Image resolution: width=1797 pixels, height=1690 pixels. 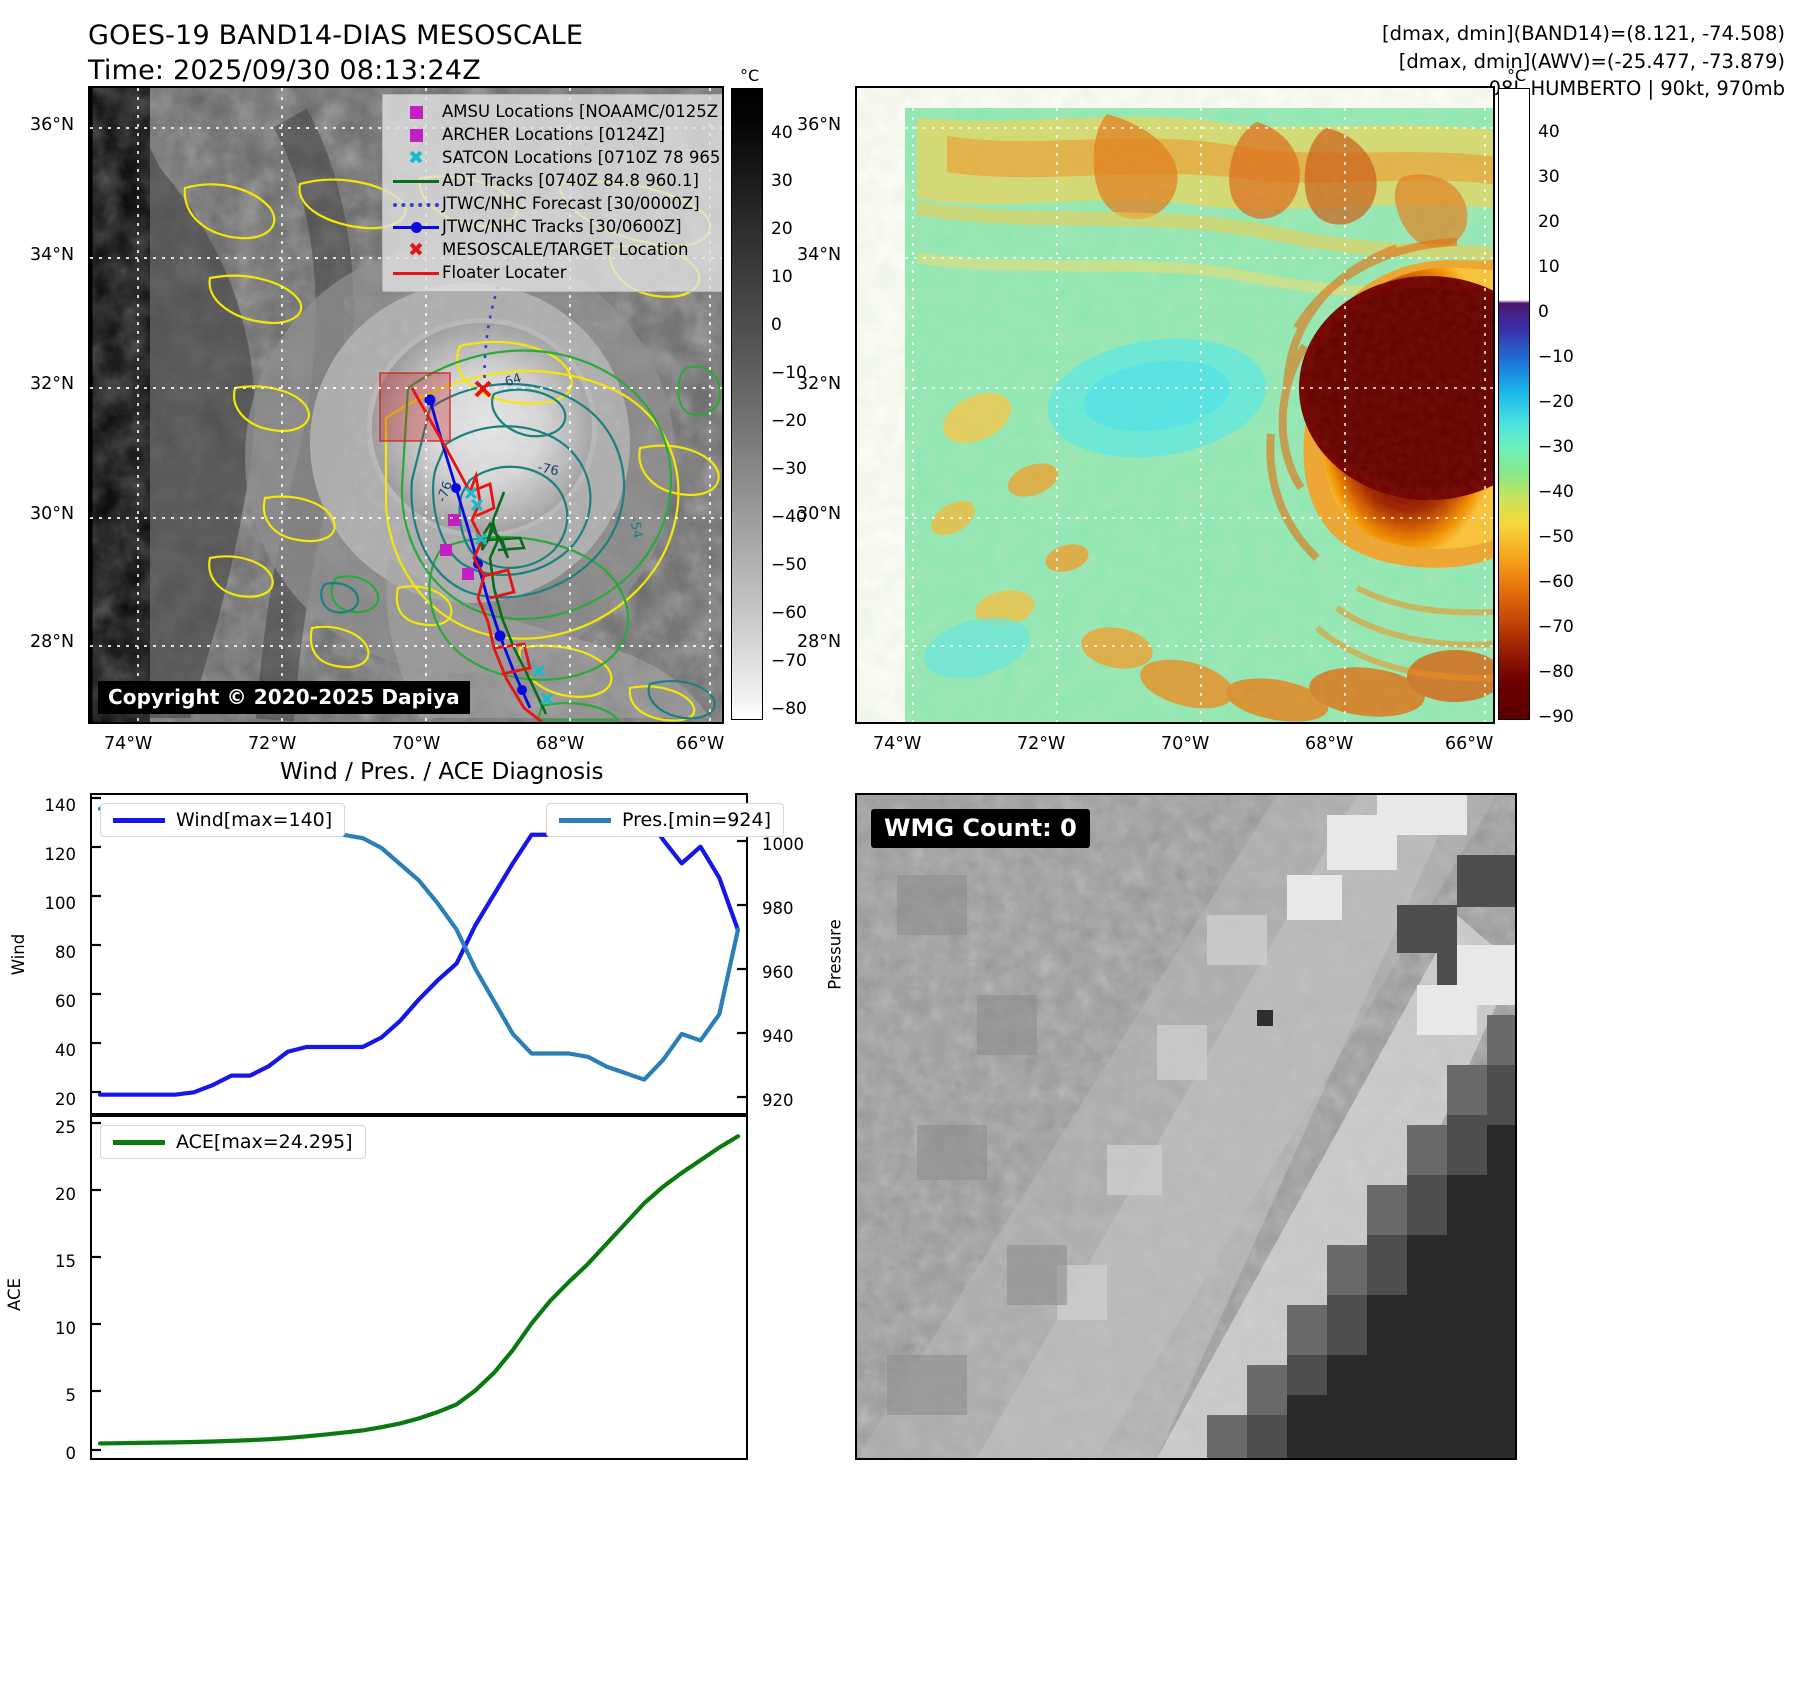 What do you see at coordinates (284, 697) in the screenshot?
I see `copyright-badge: Copyright © 2020-2025 Dapiya` at bounding box center [284, 697].